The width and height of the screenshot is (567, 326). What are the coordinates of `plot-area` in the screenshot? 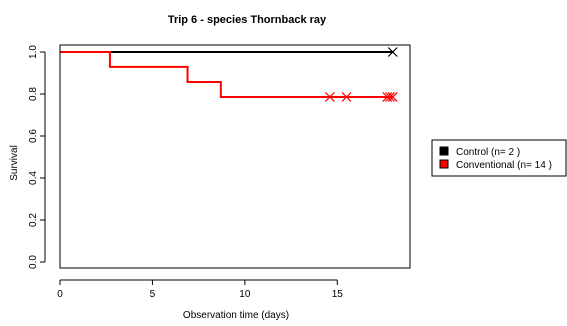 It's located at (229, 74).